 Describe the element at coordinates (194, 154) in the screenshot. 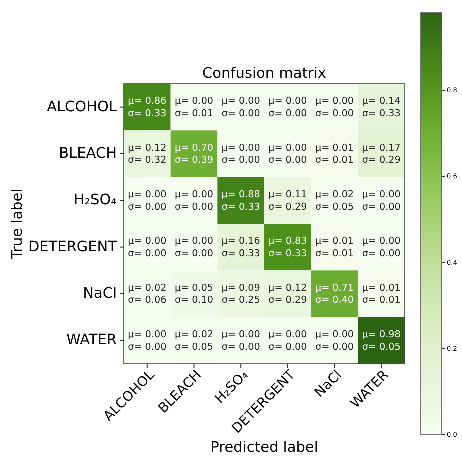

I see `data-label: μ= 0.70 σ= 0.39` at that location.